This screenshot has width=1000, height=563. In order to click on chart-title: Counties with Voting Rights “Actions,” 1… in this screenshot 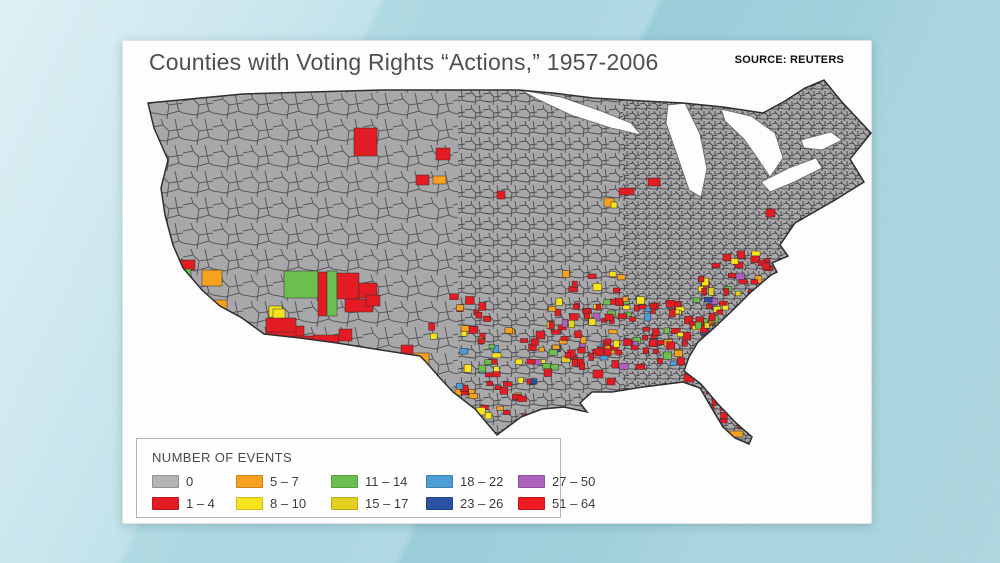, I will do `click(404, 62)`.